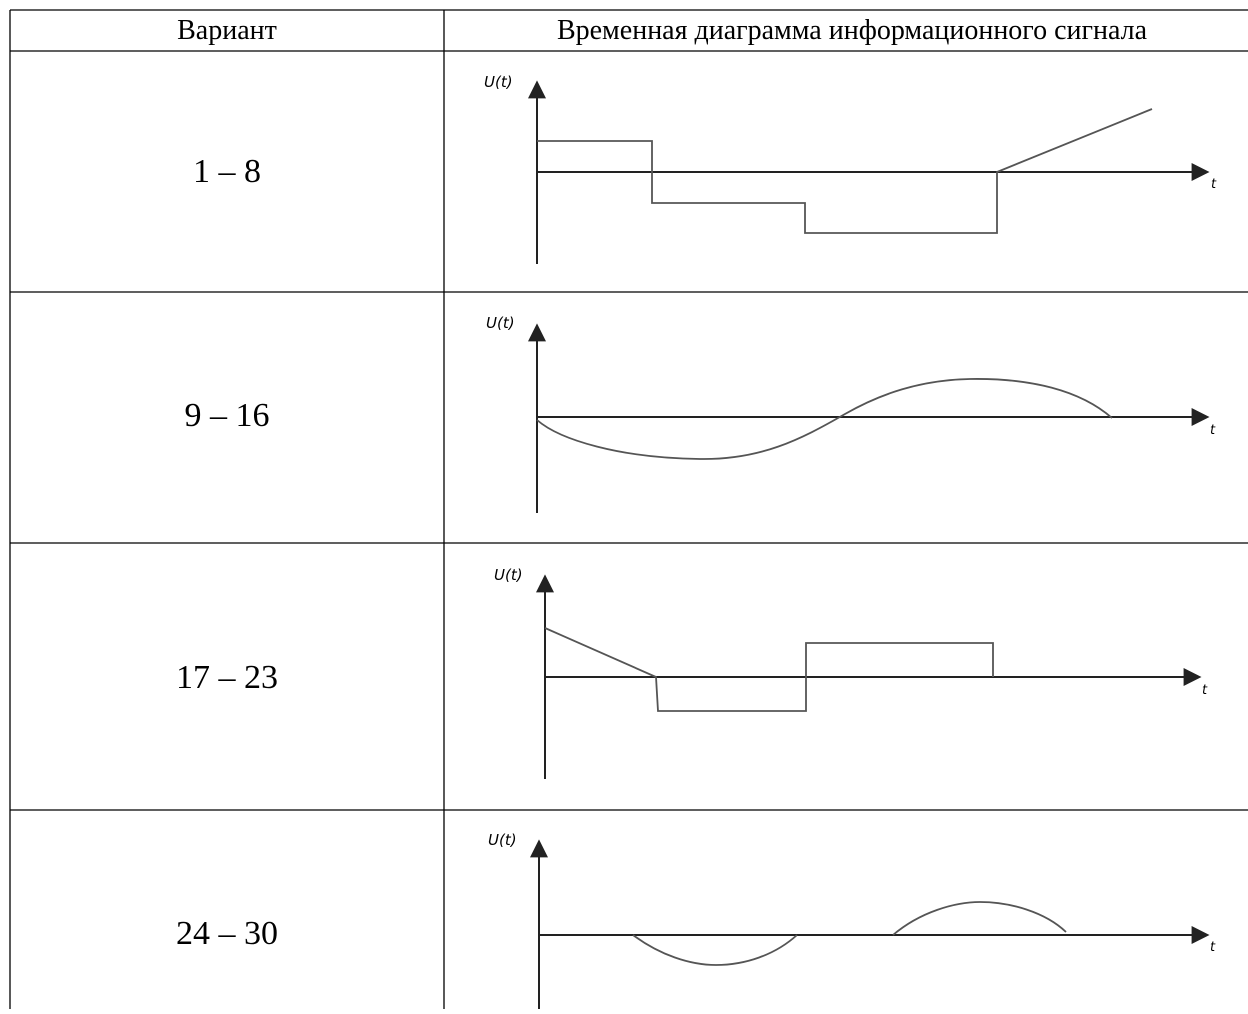 This screenshot has width=1248, height=1014. Describe the element at coordinates (715, 950) in the screenshot. I see `row-4-signal-negative` at that location.